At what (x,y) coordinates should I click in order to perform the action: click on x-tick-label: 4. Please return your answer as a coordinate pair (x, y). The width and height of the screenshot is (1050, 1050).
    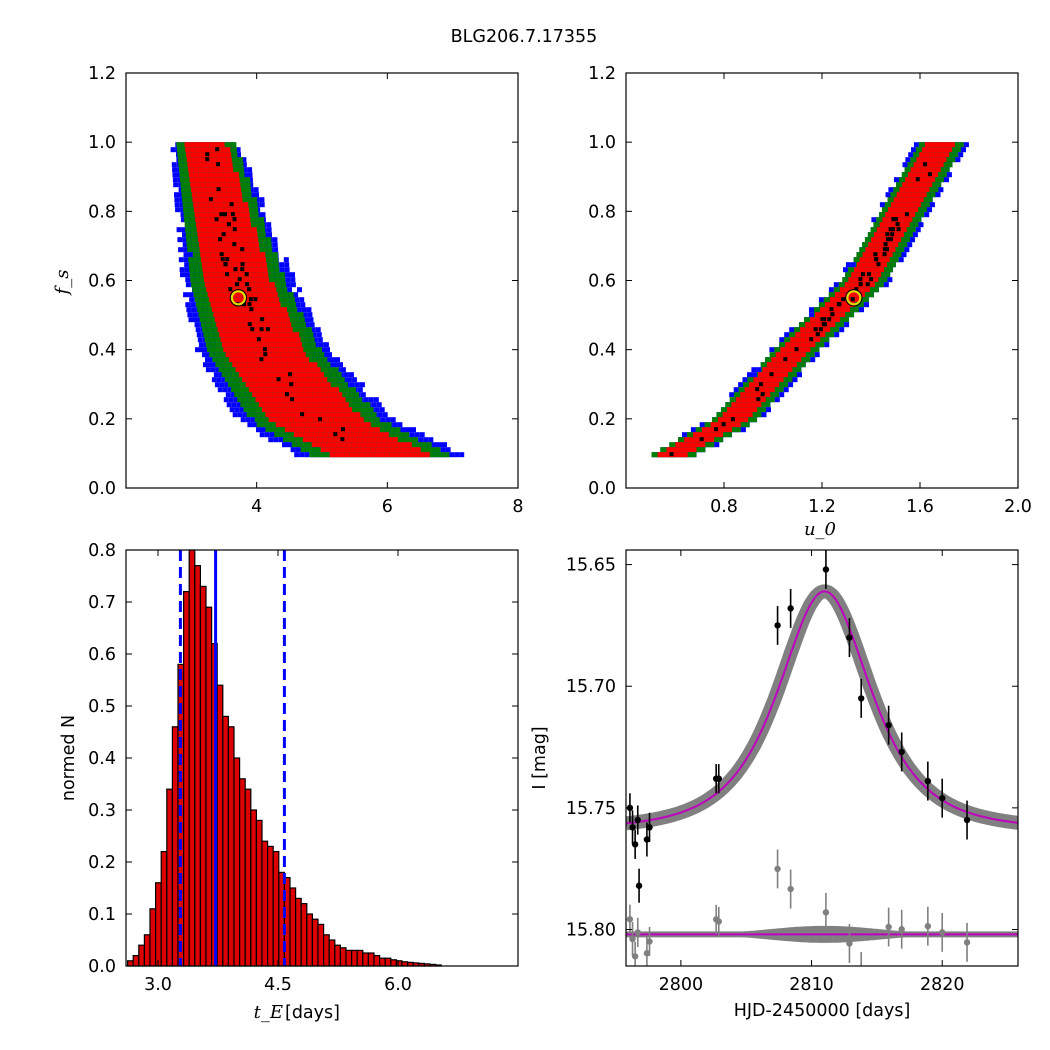
    Looking at the image, I should click on (256, 507).